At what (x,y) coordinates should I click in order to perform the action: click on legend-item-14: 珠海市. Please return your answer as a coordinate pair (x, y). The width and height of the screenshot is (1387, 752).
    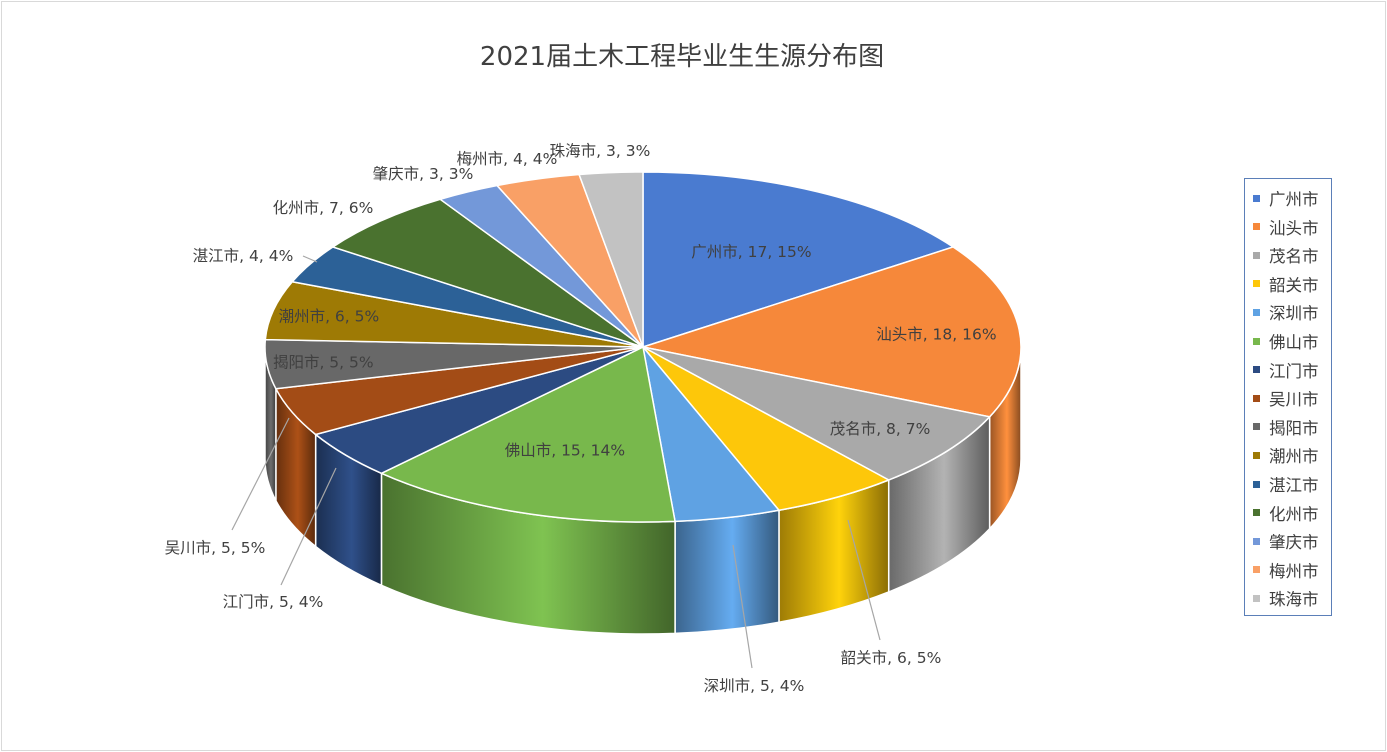
    Looking at the image, I should click on (1286, 598).